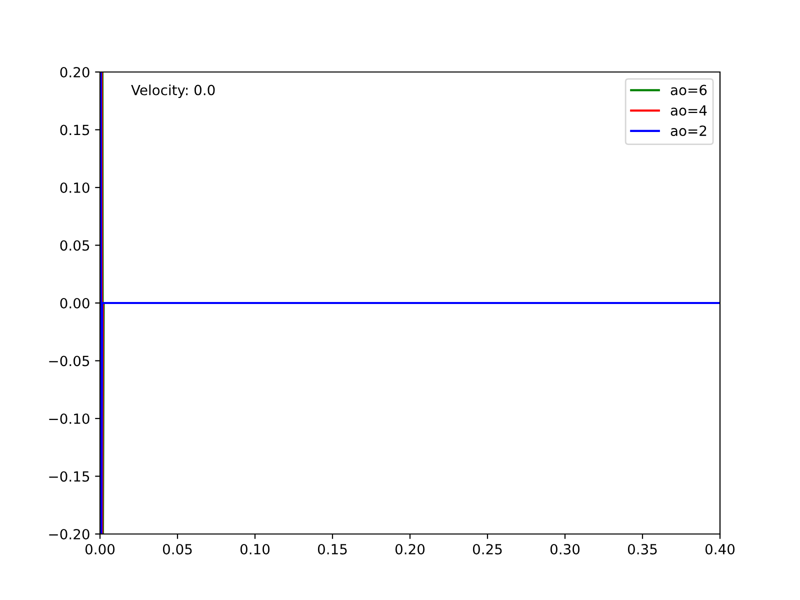 The image size is (800, 600). Describe the element at coordinates (487, 549) in the screenshot. I see `x-tick-label: 0.25` at that location.